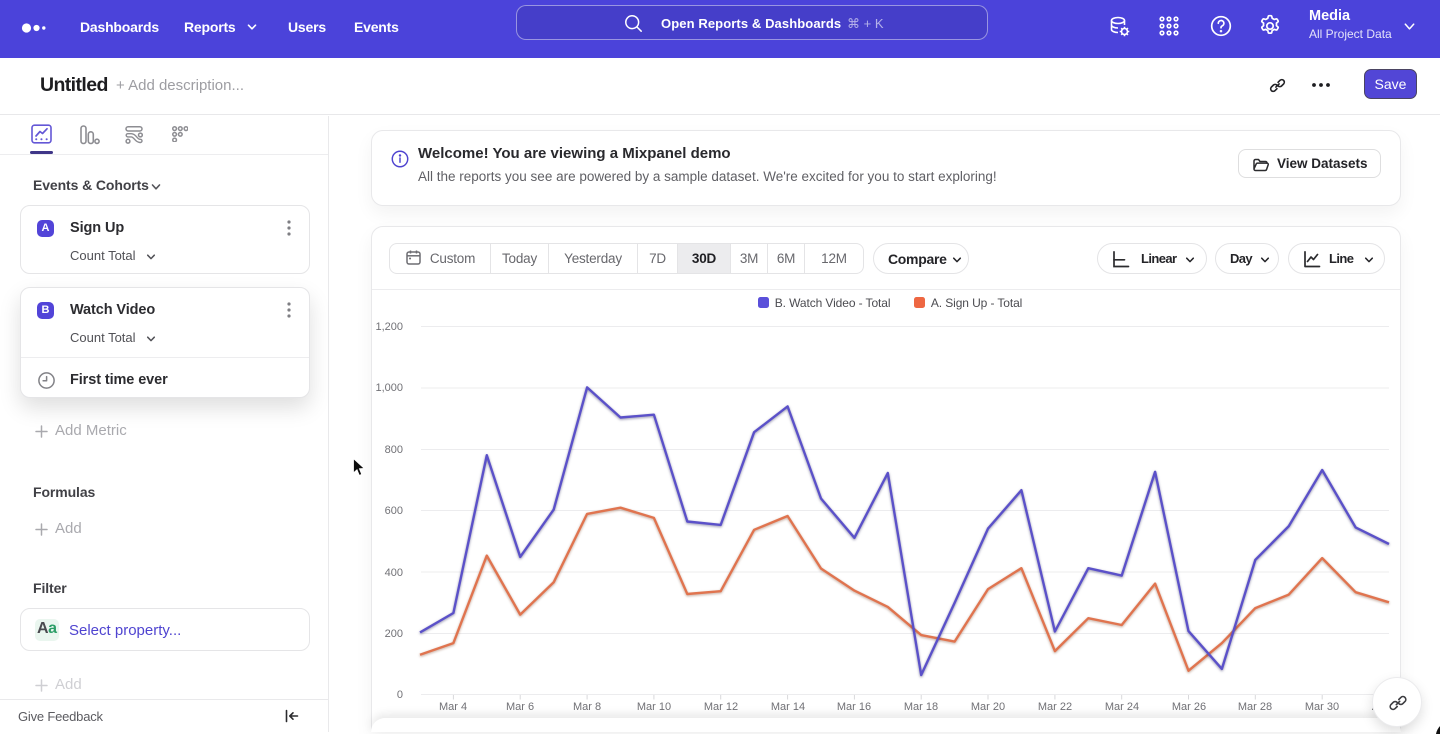  Describe the element at coordinates (1055, 707) in the screenshot. I see `svg-text: Mar 22` at that location.